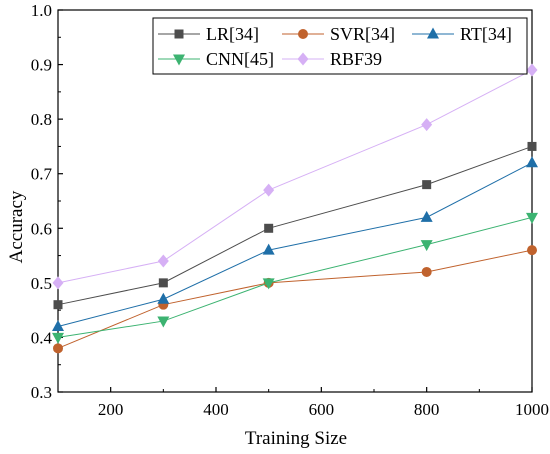  What do you see at coordinates (296, 438) in the screenshot?
I see `x-axis-title: Training Size` at bounding box center [296, 438].